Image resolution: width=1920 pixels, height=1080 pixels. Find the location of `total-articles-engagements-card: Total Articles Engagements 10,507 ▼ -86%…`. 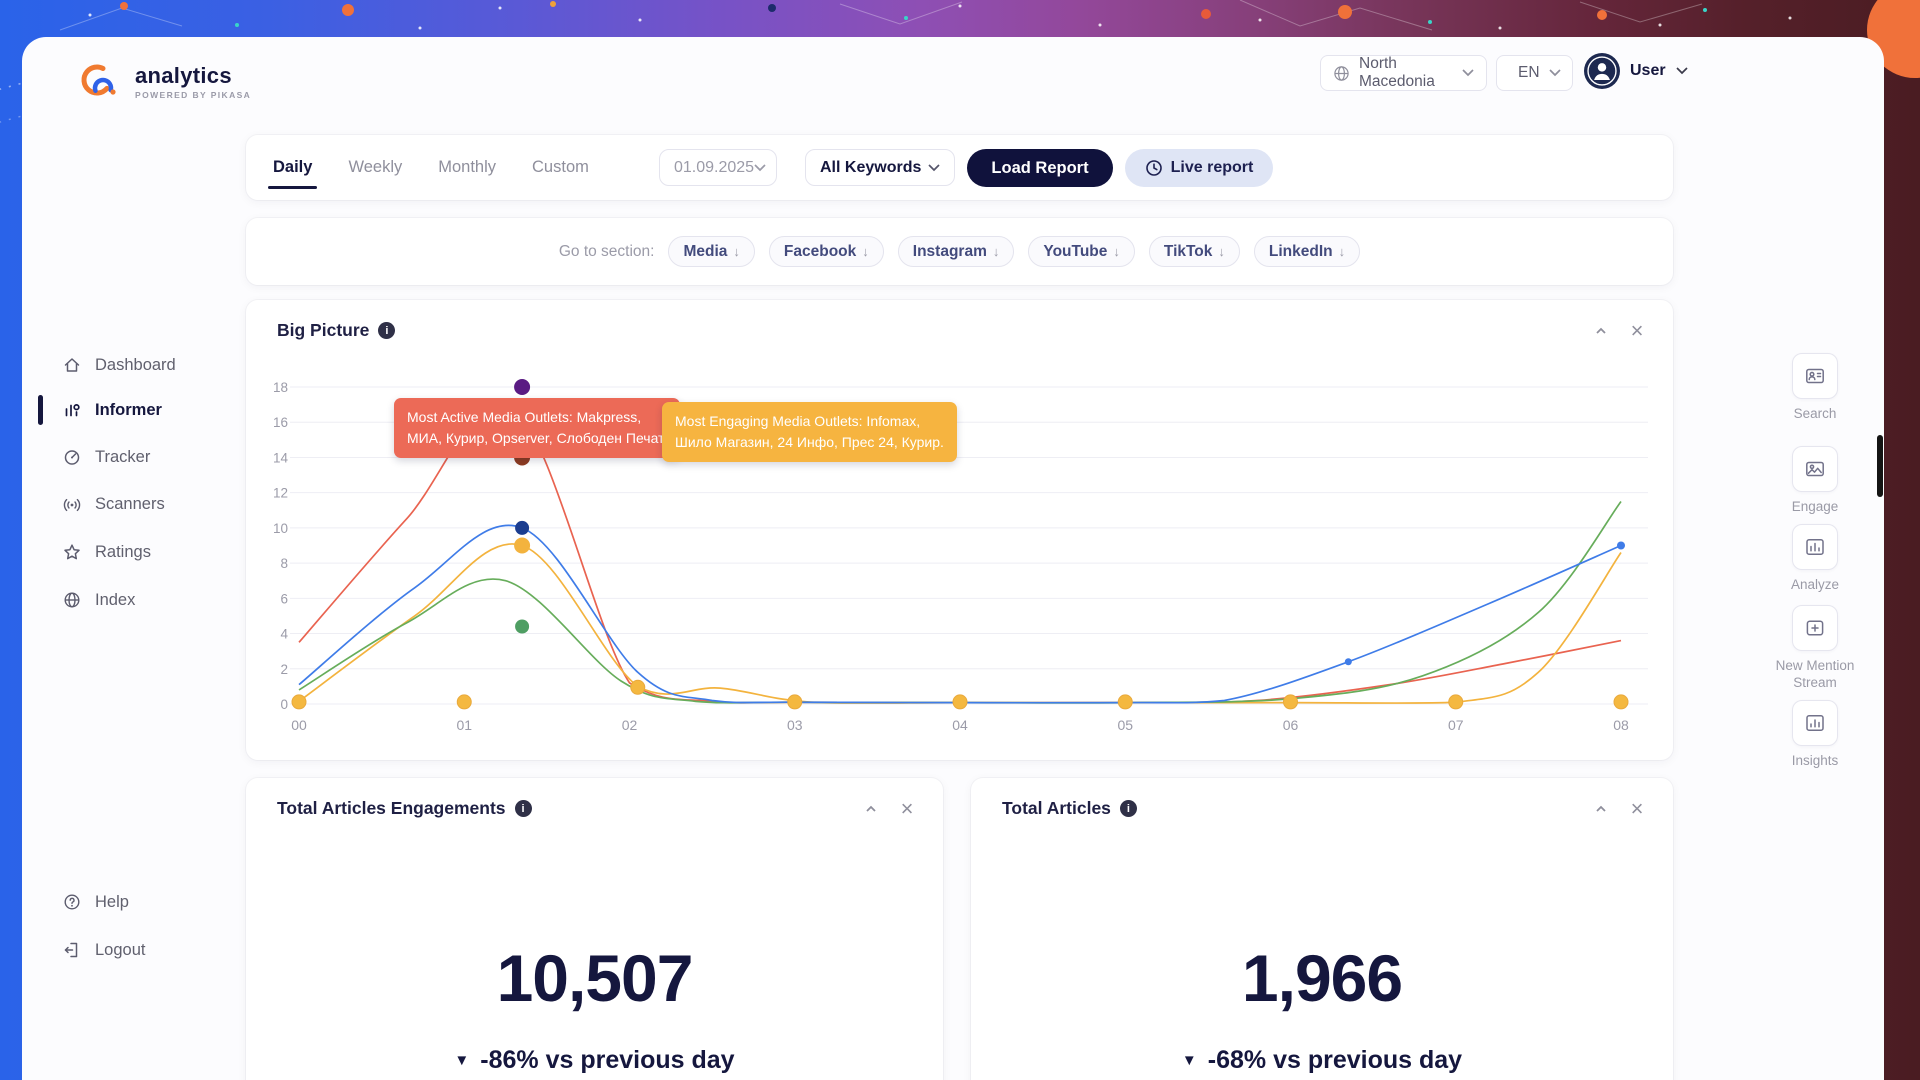

total-articles-engagements-card: Total Articles Engagements 10,507 ▼ -86%… is located at coordinates (594, 929).